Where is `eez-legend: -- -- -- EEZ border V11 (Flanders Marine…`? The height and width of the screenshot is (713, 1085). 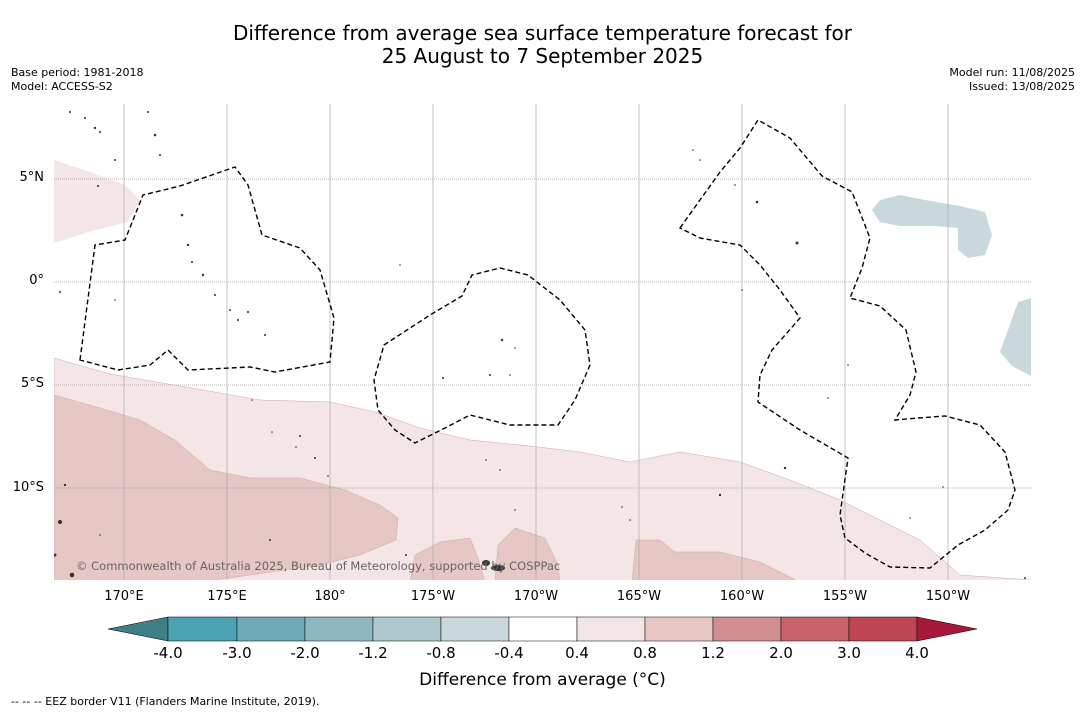 eez-legend: -- -- -- EEZ border V11 (Flanders Marine… is located at coordinates (165, 701).